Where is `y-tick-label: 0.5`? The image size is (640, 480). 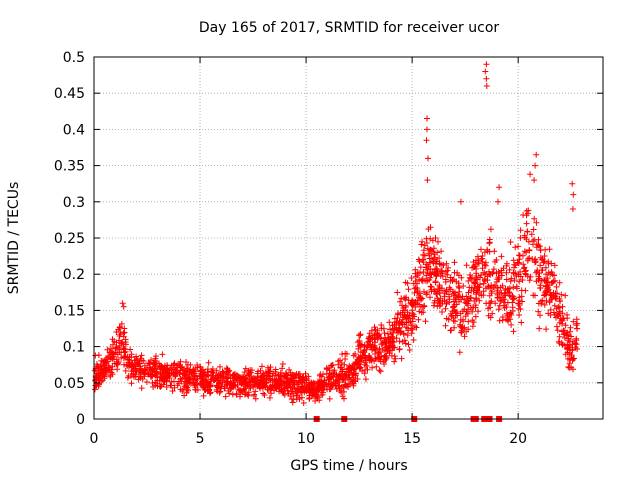
y-tick-label: 0.5 is located at coordinates (74, 58).